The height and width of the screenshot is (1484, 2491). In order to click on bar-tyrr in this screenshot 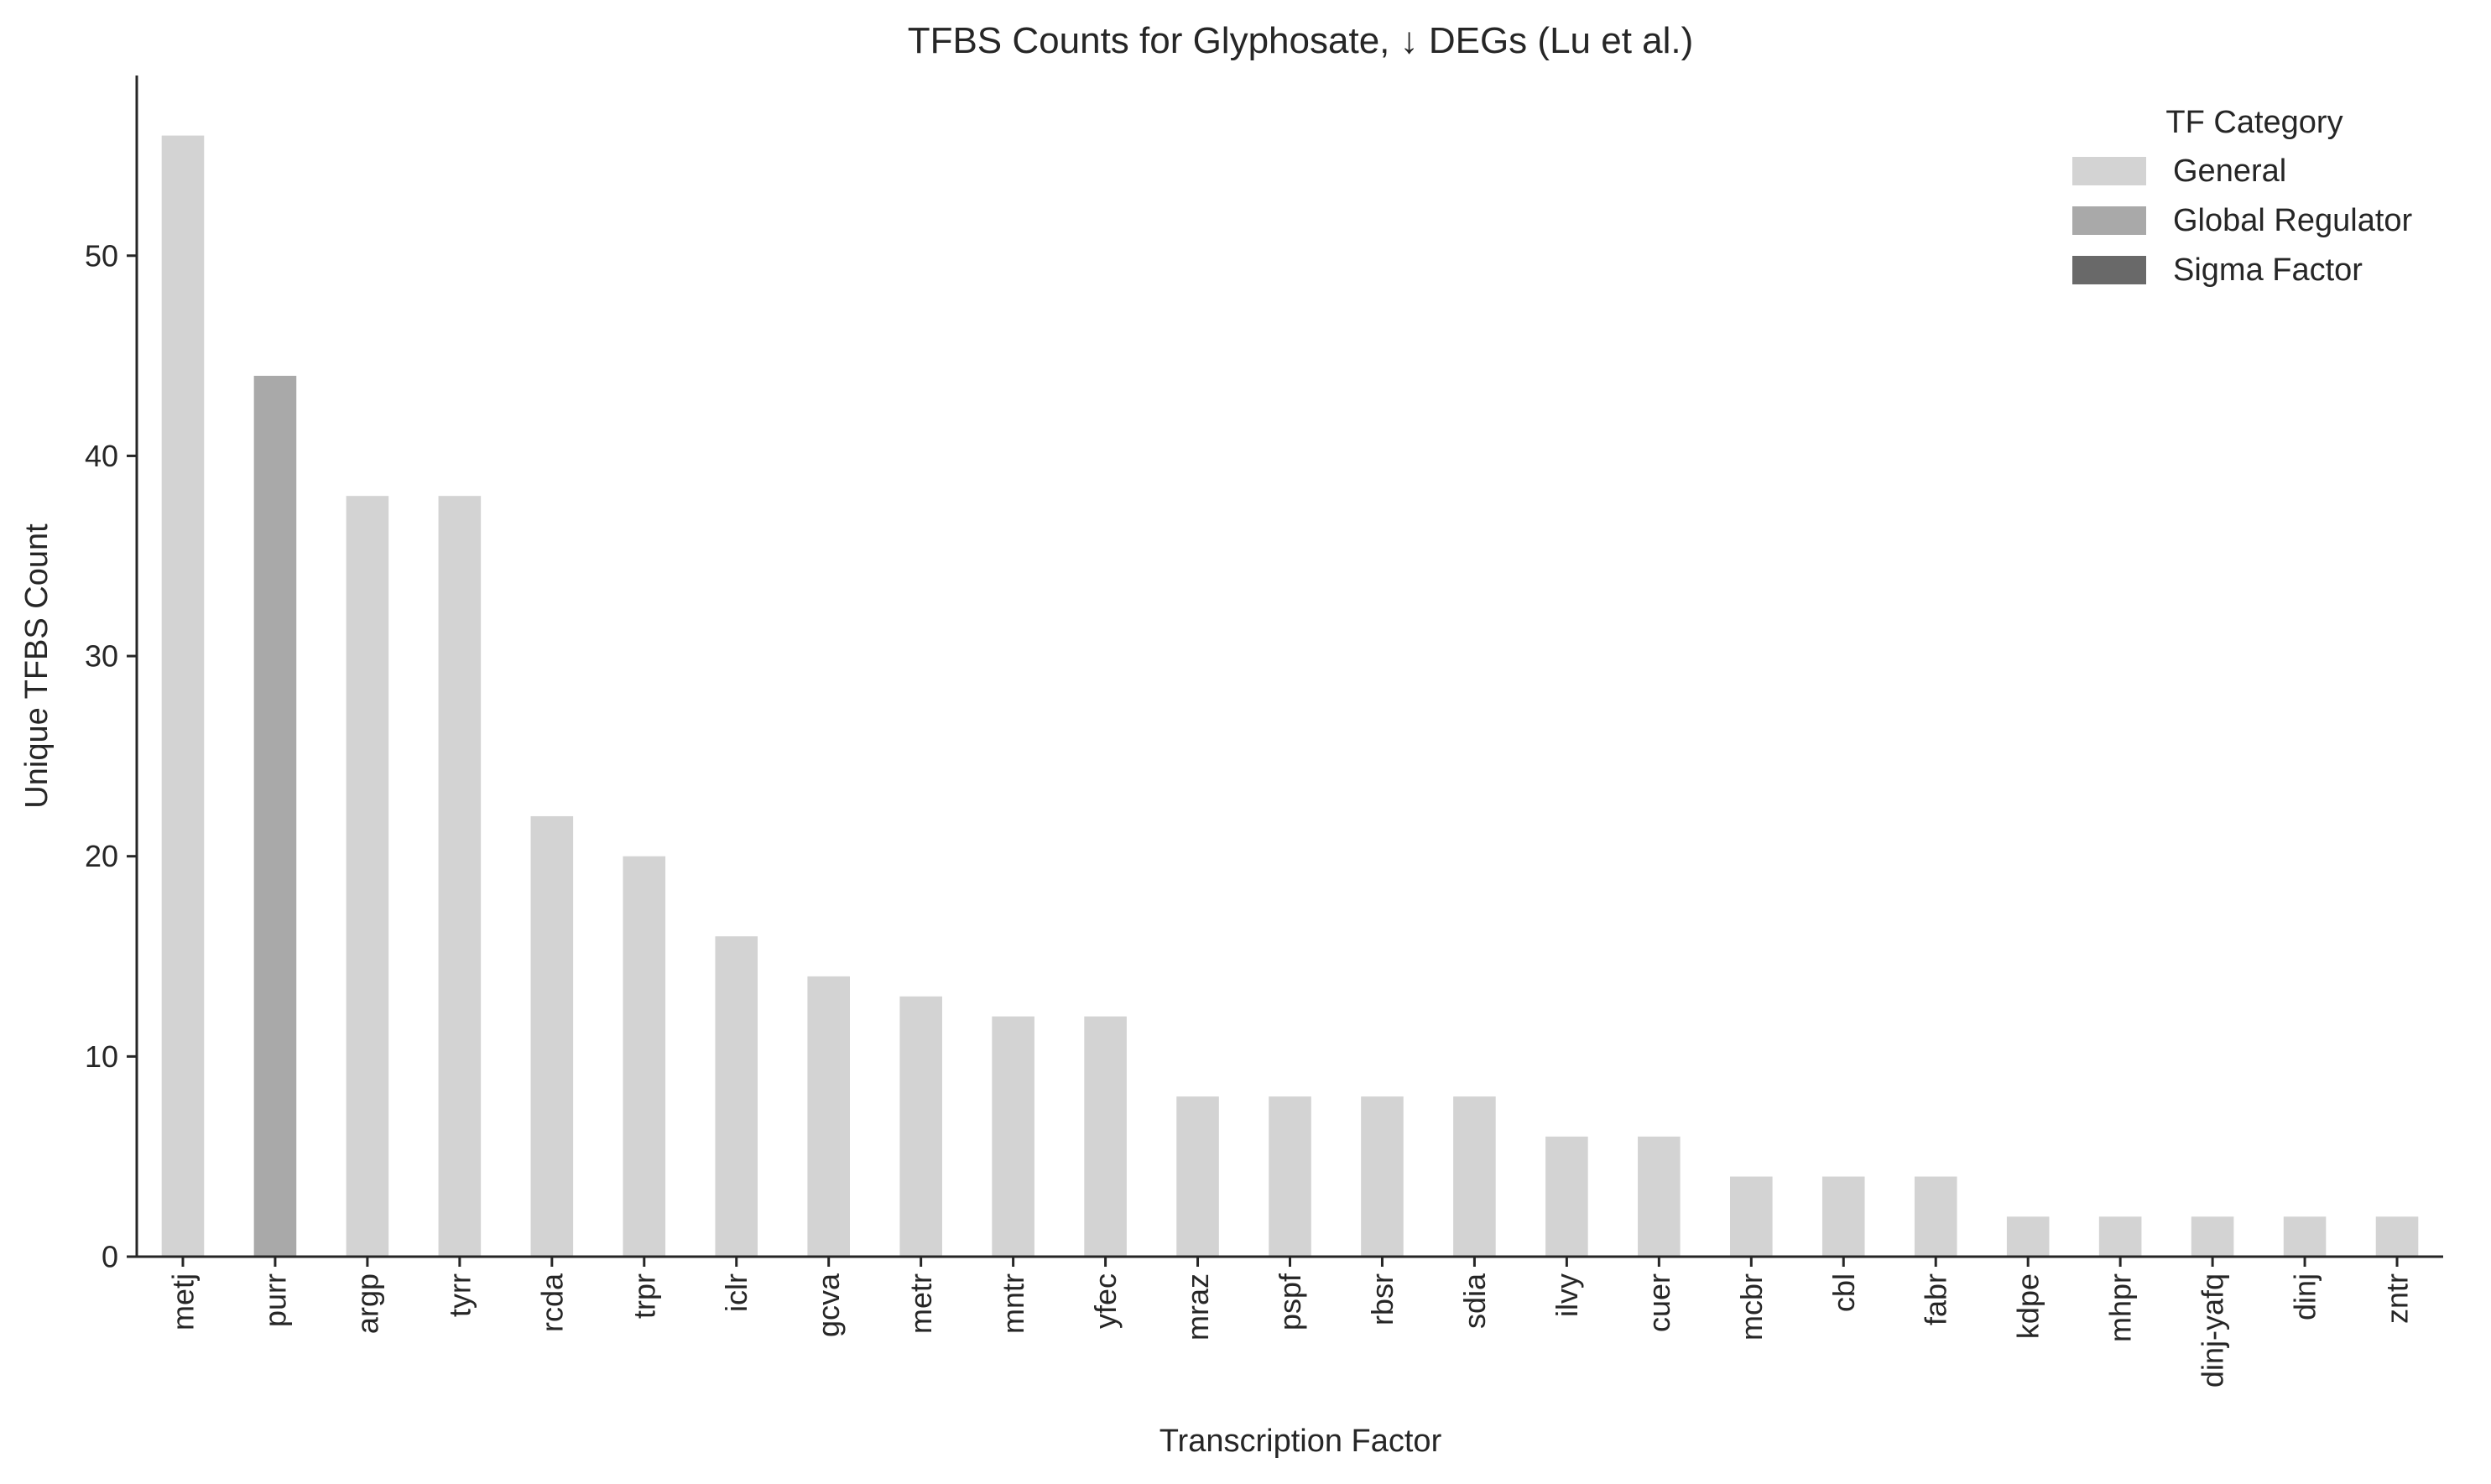, I will do `click(460, 876)`.